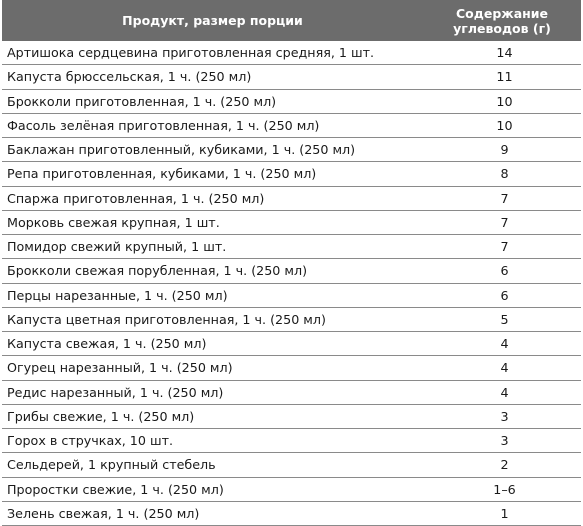 This screenshot has width=583, height=526. What do you see at coordinates (111, 465) in the screenshot?
I see `cell-product: Сельдерей, 1 крупный стебель` at bounding box center [111, 465].